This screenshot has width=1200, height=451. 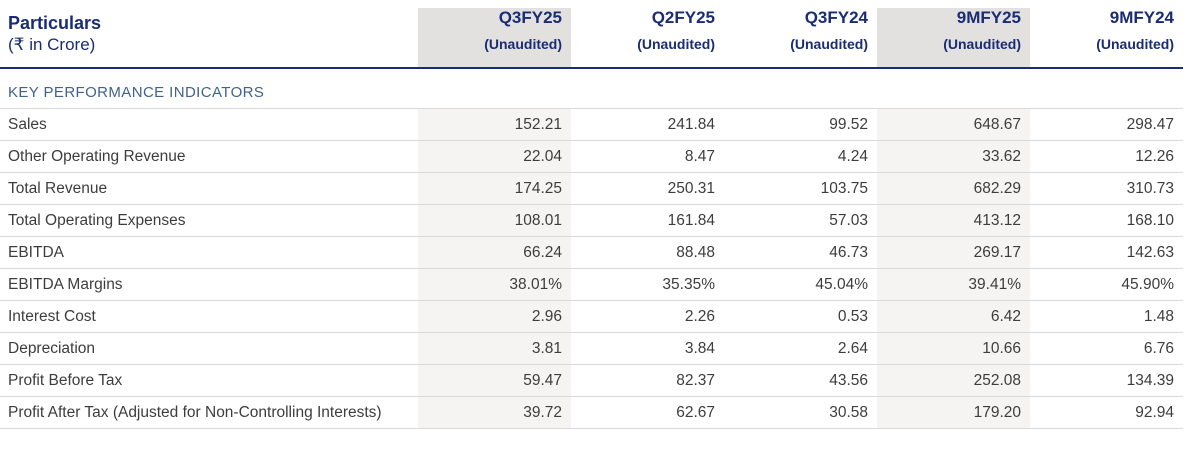 What do you see at coordinates (209, 252) in the screenshot?
I see `row-label: EBITDA` at bounding box center [209, 252].